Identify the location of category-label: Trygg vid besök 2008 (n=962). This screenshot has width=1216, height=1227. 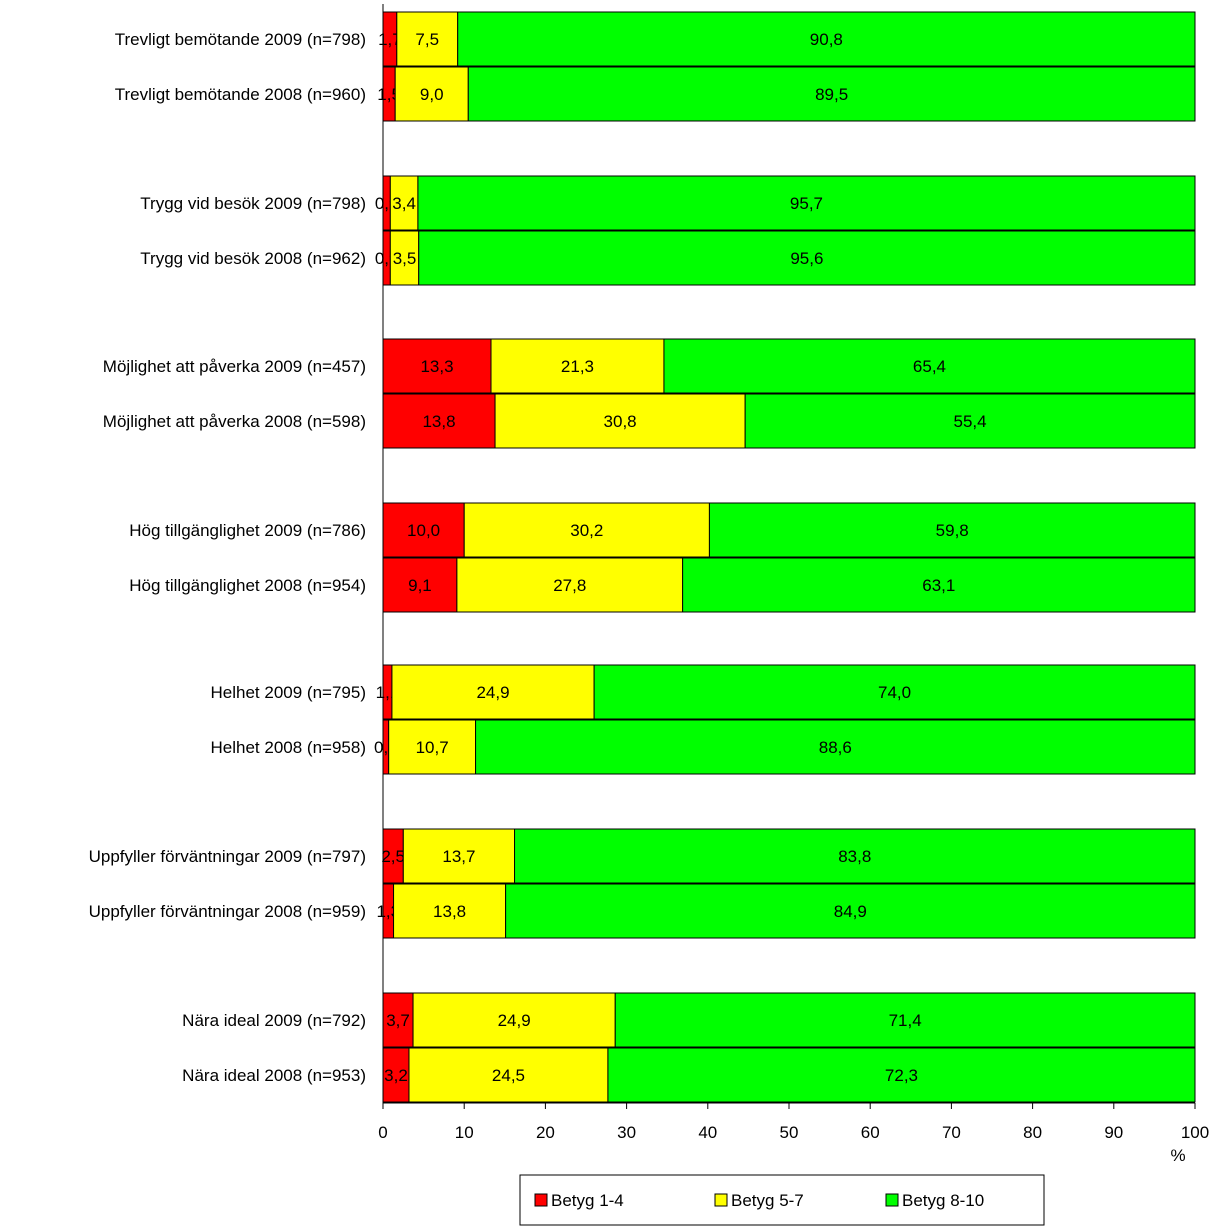
(253, 258).